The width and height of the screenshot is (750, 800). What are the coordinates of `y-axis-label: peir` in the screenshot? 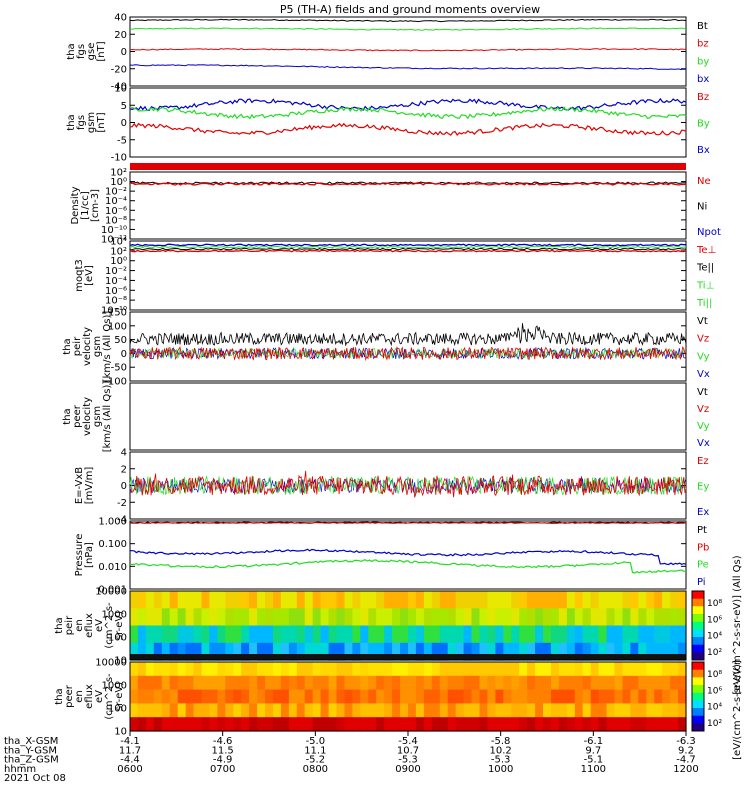 It's located at (77, 346).